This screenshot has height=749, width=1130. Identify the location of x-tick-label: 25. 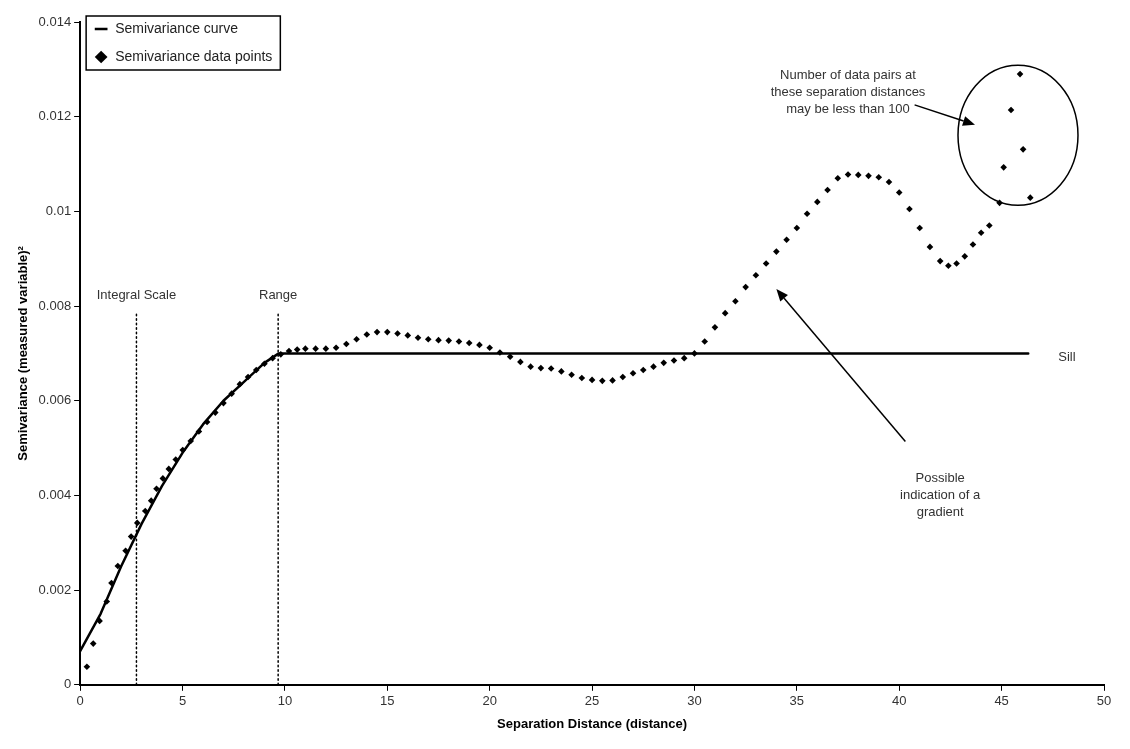
(592, 701).